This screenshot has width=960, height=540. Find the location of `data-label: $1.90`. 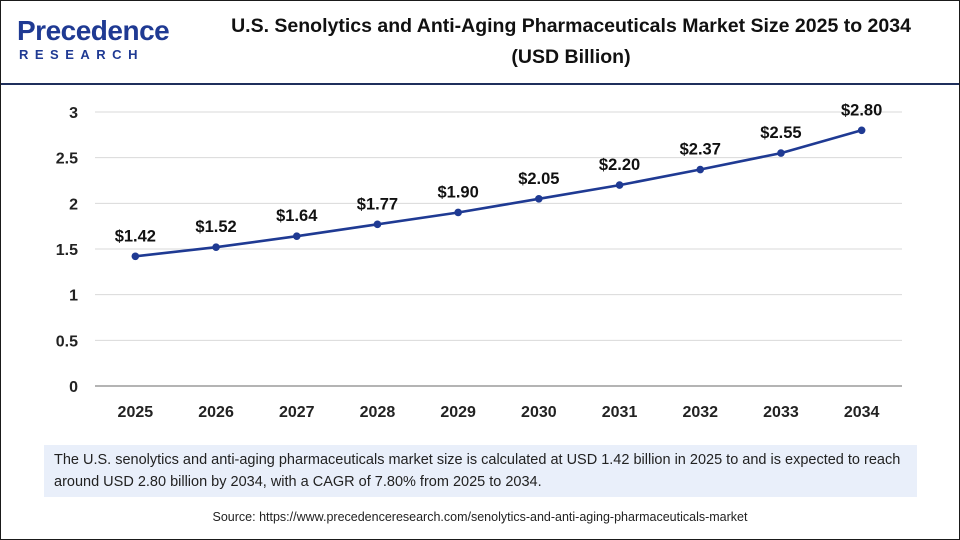

data-label: $1.90 is located at coordinates (458, 192).